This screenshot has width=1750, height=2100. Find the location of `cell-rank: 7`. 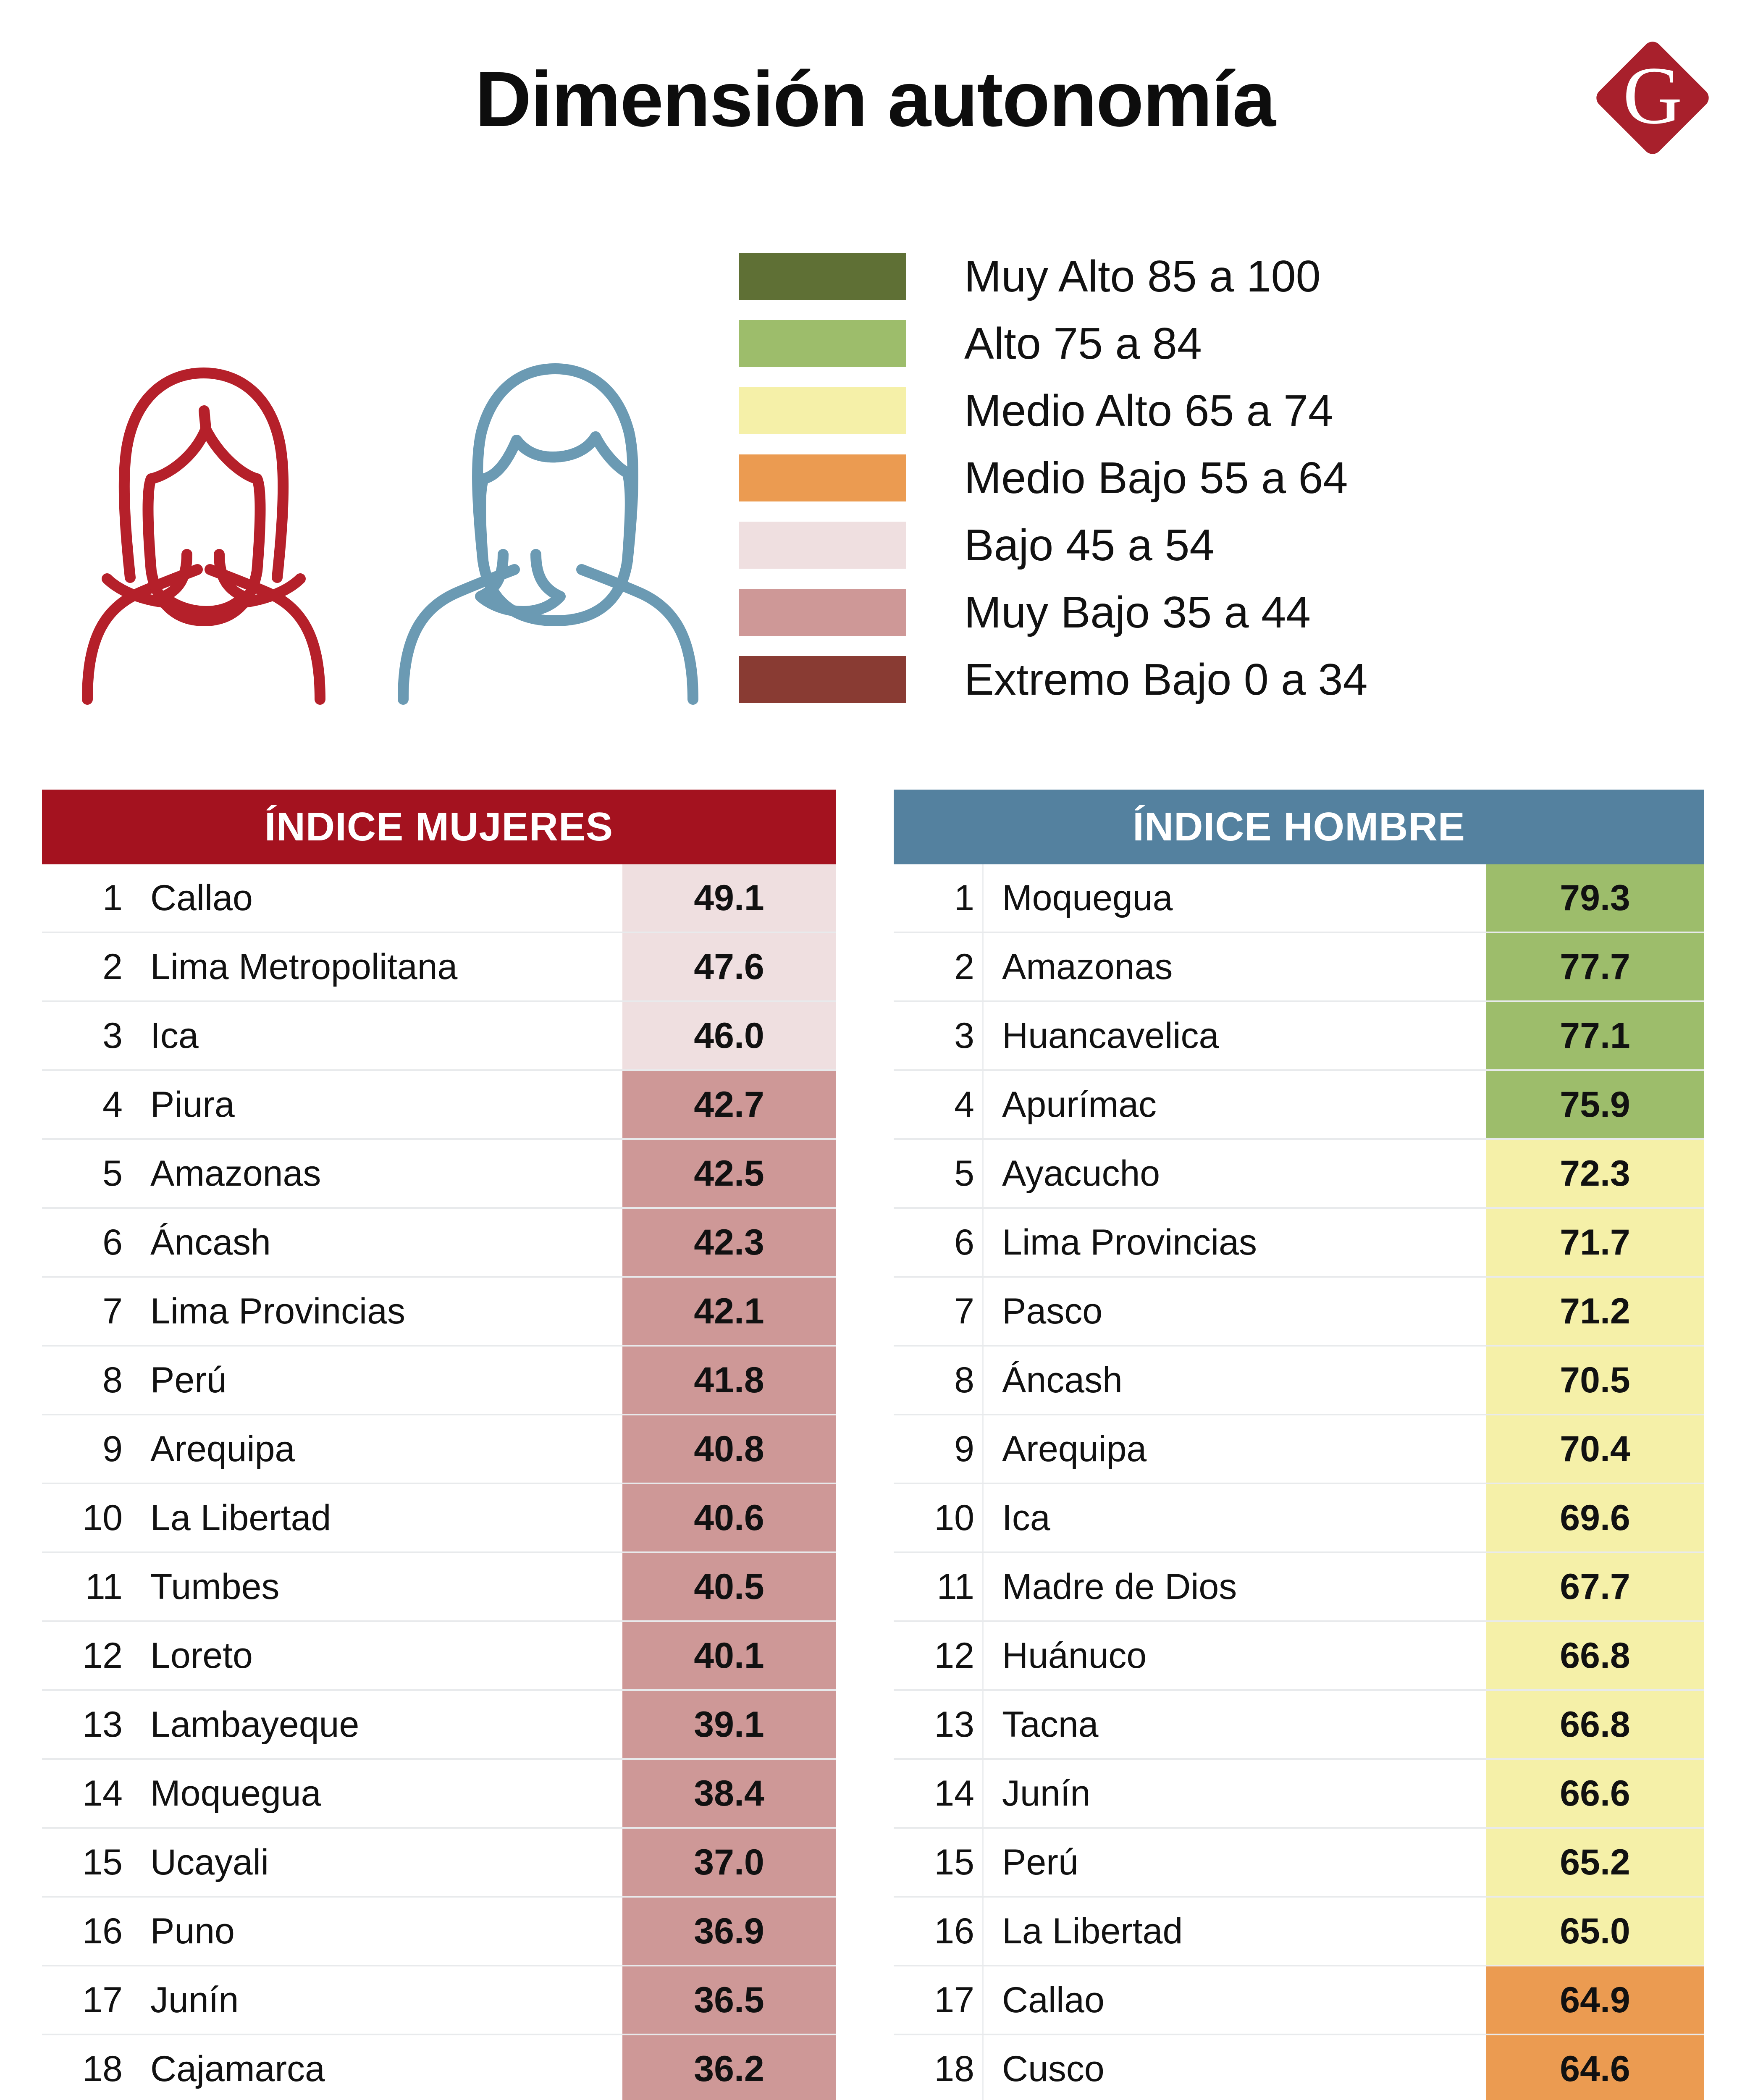

cell-rank: 7 is located at coordinates (112, 1311).